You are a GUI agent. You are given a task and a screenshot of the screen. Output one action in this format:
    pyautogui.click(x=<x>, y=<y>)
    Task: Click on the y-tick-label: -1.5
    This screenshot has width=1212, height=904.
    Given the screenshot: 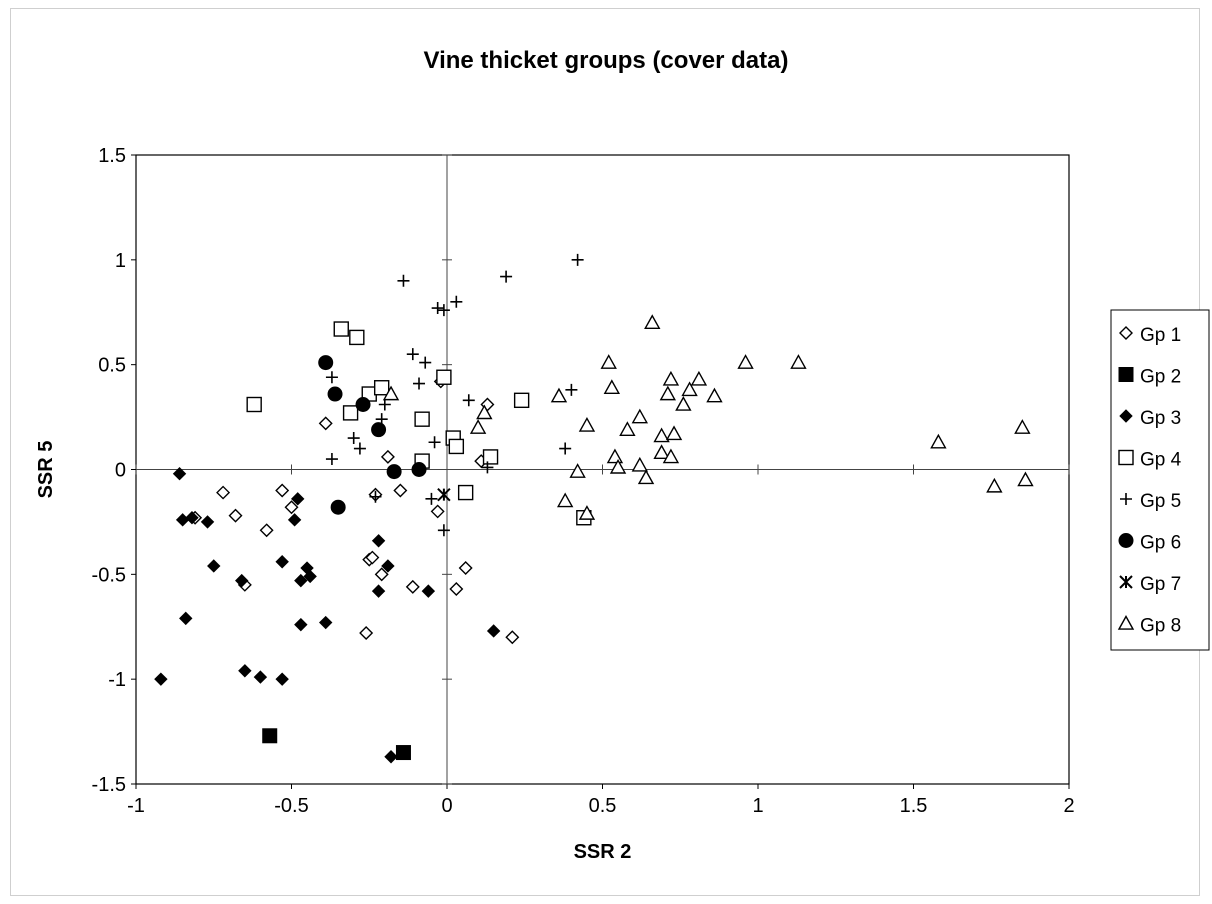 What is the action you would take?
    pyautogui.click(x=109, y=785)
    